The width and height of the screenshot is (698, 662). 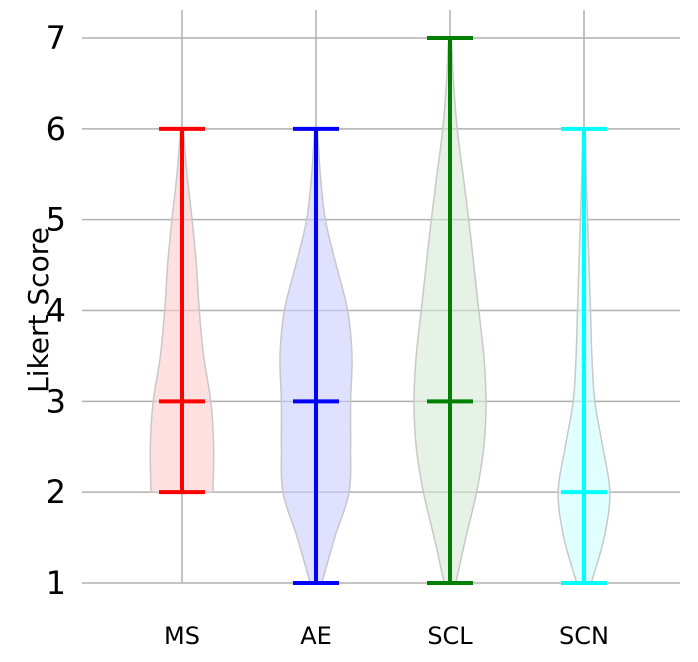 What do you see at coordinates (316, 636) in the screenshot?
I see `x-tick-label-ae: AE` at bounding box center [316, 636].